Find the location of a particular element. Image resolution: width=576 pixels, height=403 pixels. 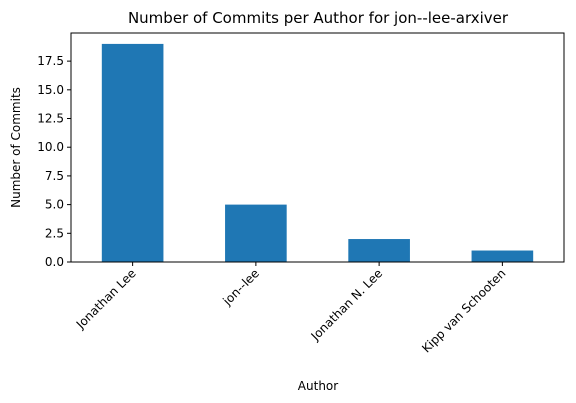

x-axis-label: Author is located at coordinates (318, 386).